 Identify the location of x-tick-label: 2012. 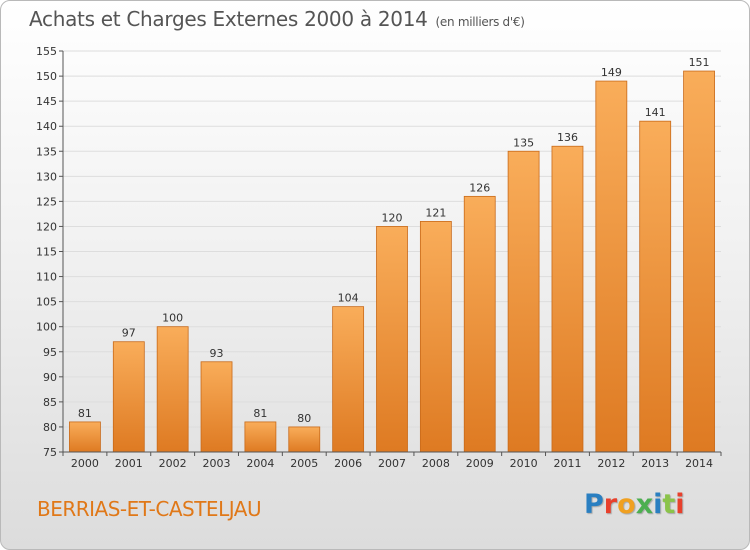
(611, 463).